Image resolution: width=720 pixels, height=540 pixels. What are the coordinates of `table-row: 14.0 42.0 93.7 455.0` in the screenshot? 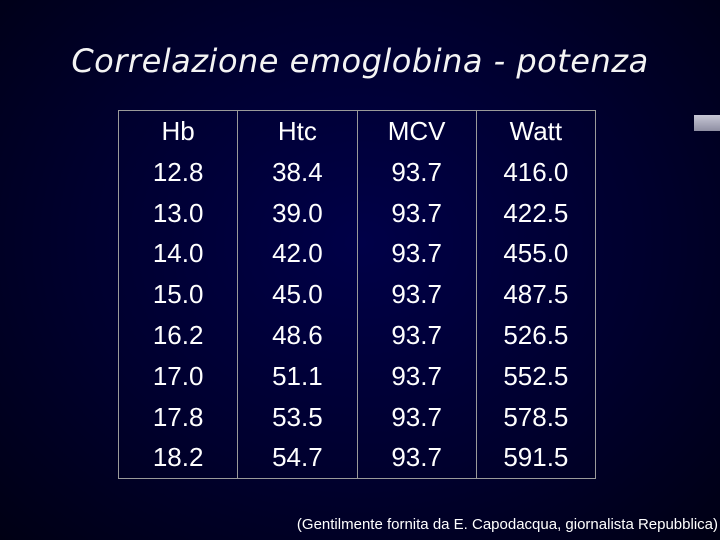 It's located at (357, 254).